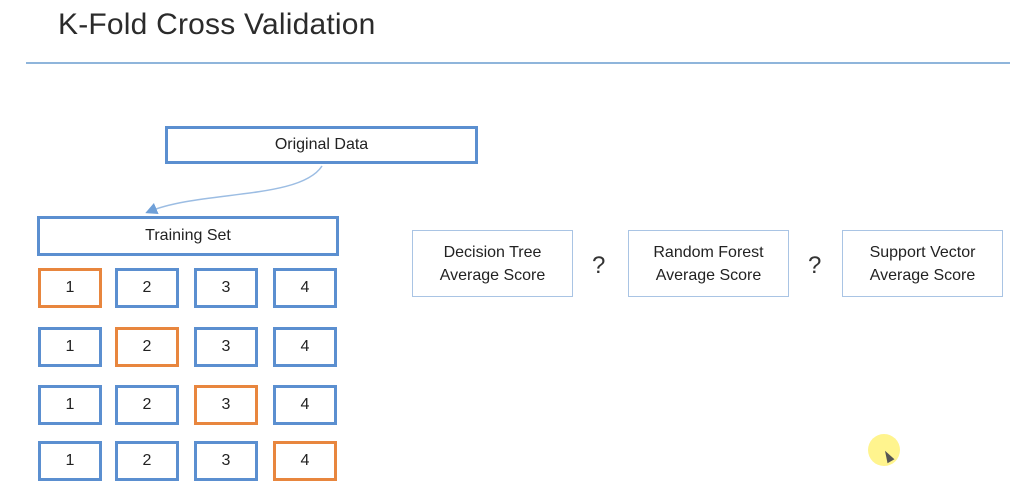 The width and height of the screenshot is (1035, 490). What do you see at coordinates (217, 24) in the screenshot?
I see `slide-title: K-Fold Cross Validation` at bounding box center [217, 24].